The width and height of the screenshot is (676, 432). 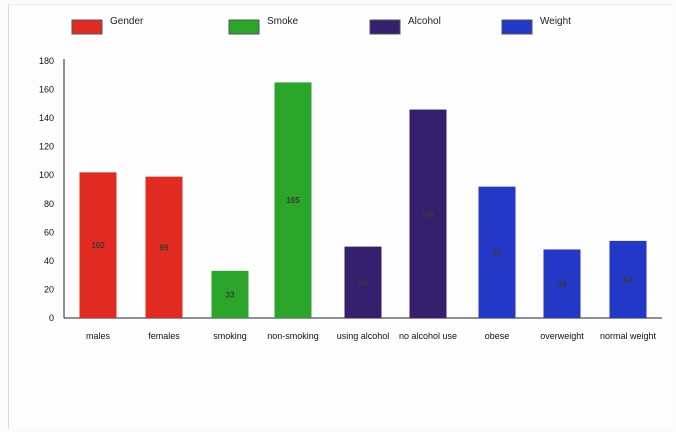 What do you see at coordinates (562, 336) in the screenshot?
I see `x-tick-label-overweight: overweight` at bounding box center [562, 336].